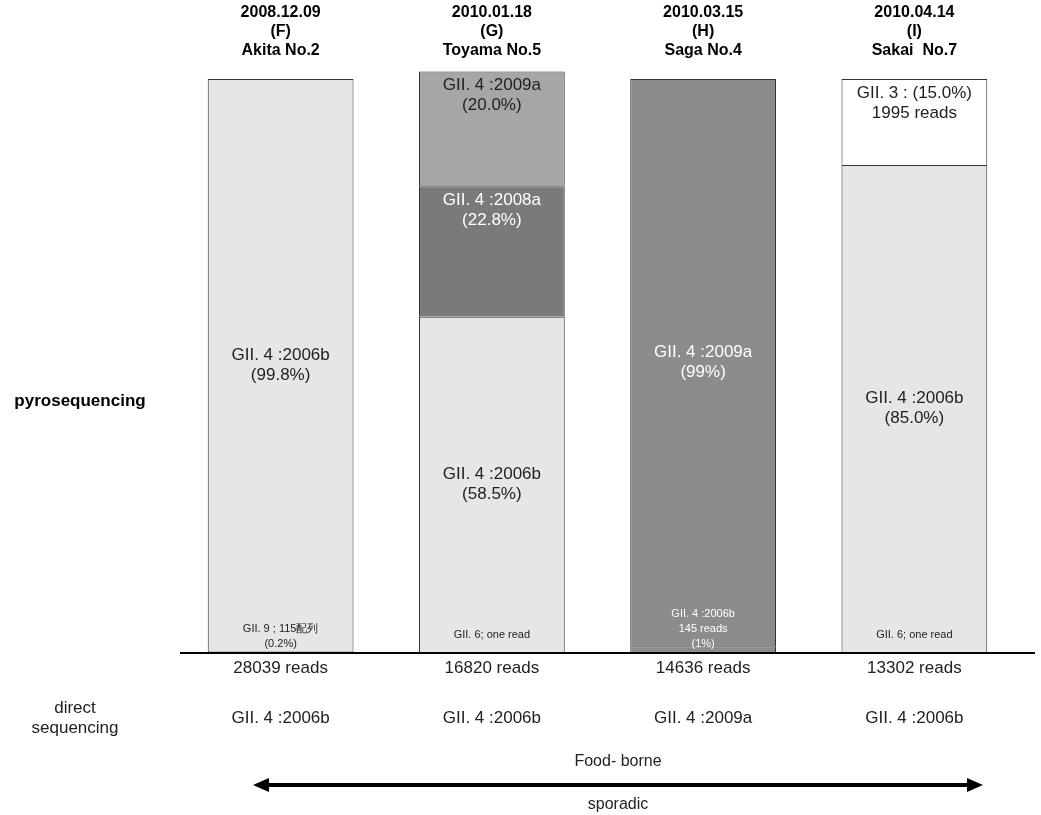  What do you see at coordinates (914, 408) in the screenshot?
I see `data-label: GII. 4 :2006b (85.0%)` at bounding box center [914, 408].